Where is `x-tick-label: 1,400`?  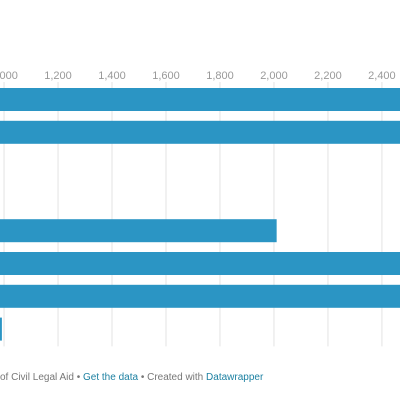 x-tick-label: 1,400 is located at coordinates (112, 76).